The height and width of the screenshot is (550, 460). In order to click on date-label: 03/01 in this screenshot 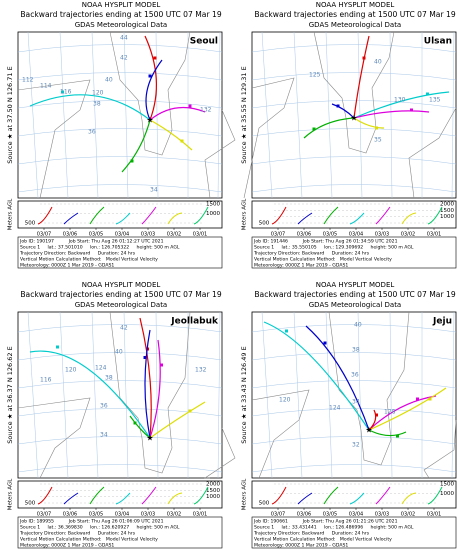, I will do `click(200, 515)`.